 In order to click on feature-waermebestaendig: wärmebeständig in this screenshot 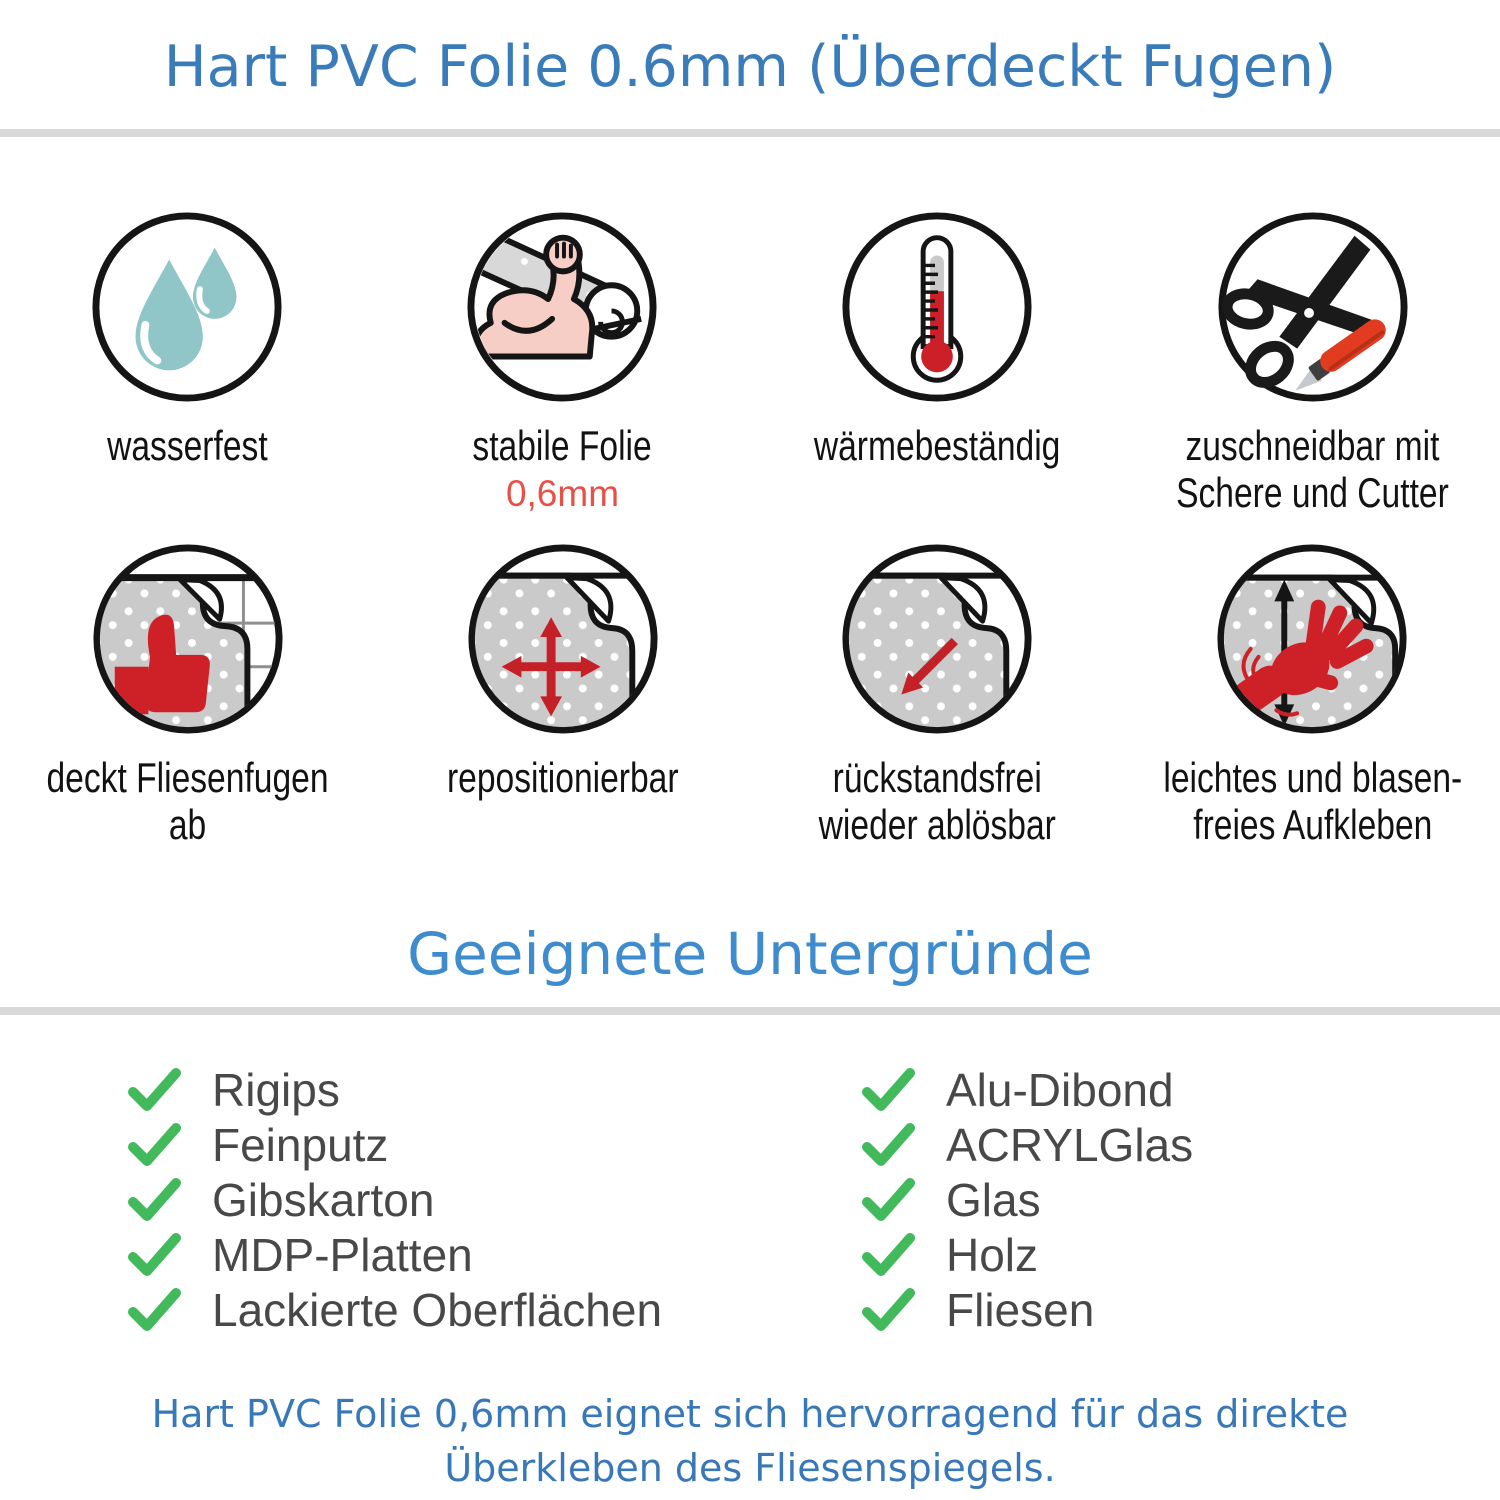, I will do `click(937, 362)`.